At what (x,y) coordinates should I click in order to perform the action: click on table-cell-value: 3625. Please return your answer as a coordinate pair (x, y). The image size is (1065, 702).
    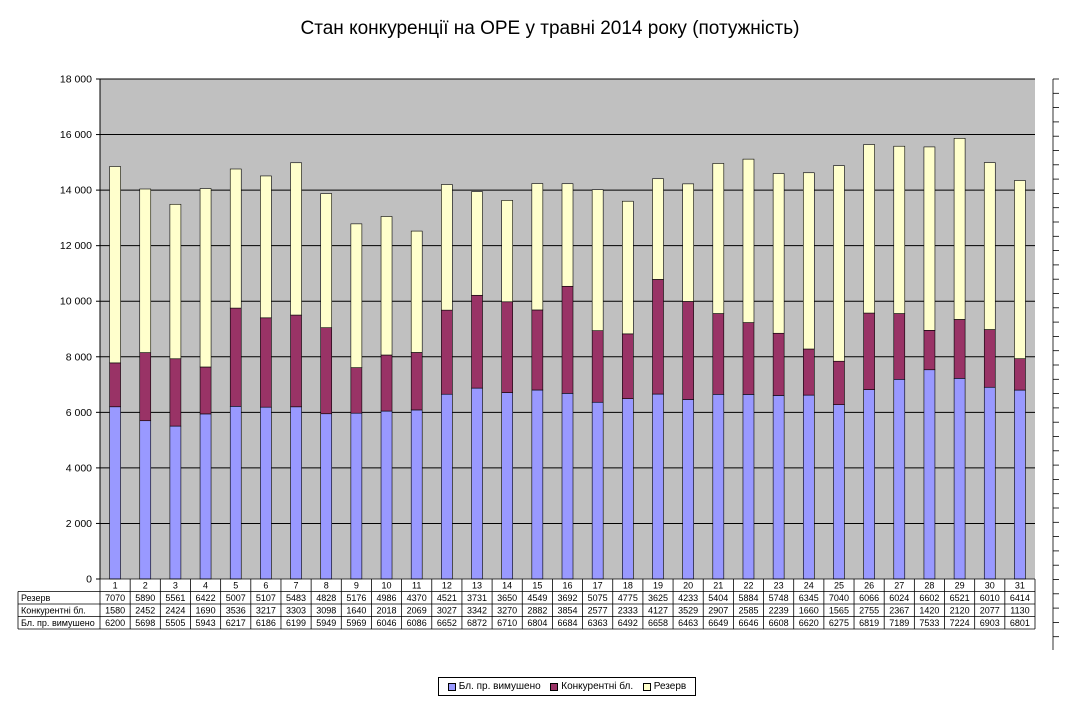
    Looking at the image, I should click on (658, 598).